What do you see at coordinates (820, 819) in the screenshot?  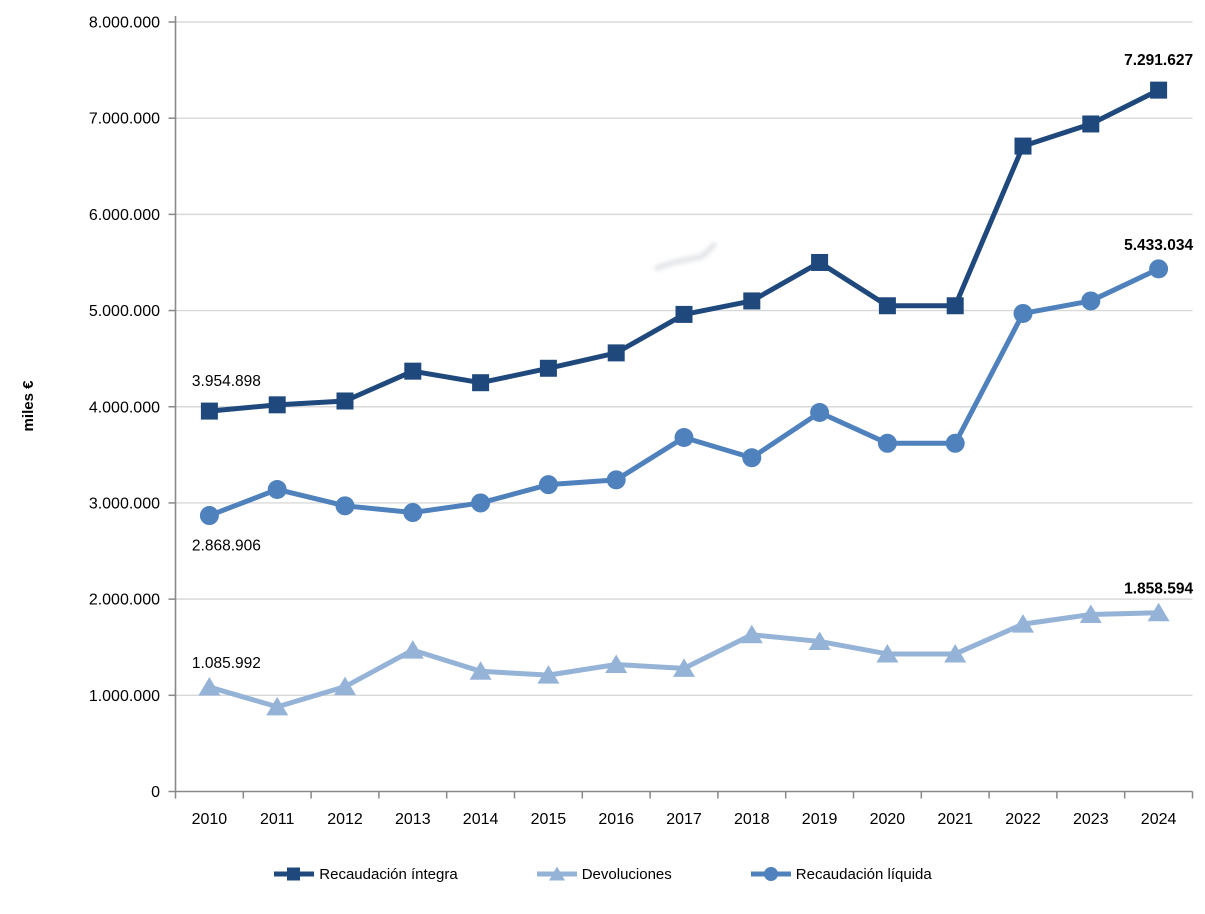 I see `x-tick-label: 2019` at bounding box center [820, 819].